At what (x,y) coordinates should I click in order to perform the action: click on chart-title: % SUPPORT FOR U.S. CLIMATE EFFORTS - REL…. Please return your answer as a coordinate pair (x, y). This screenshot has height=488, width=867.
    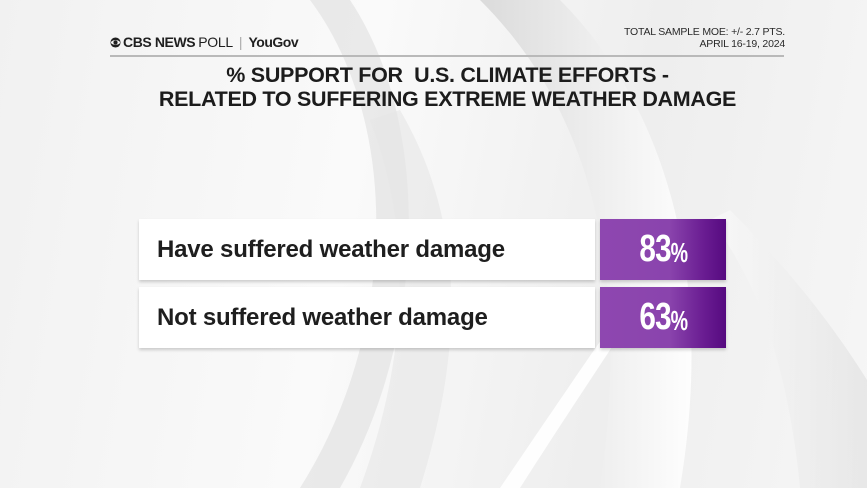
    Looking at the image, I should click on (447, 87).